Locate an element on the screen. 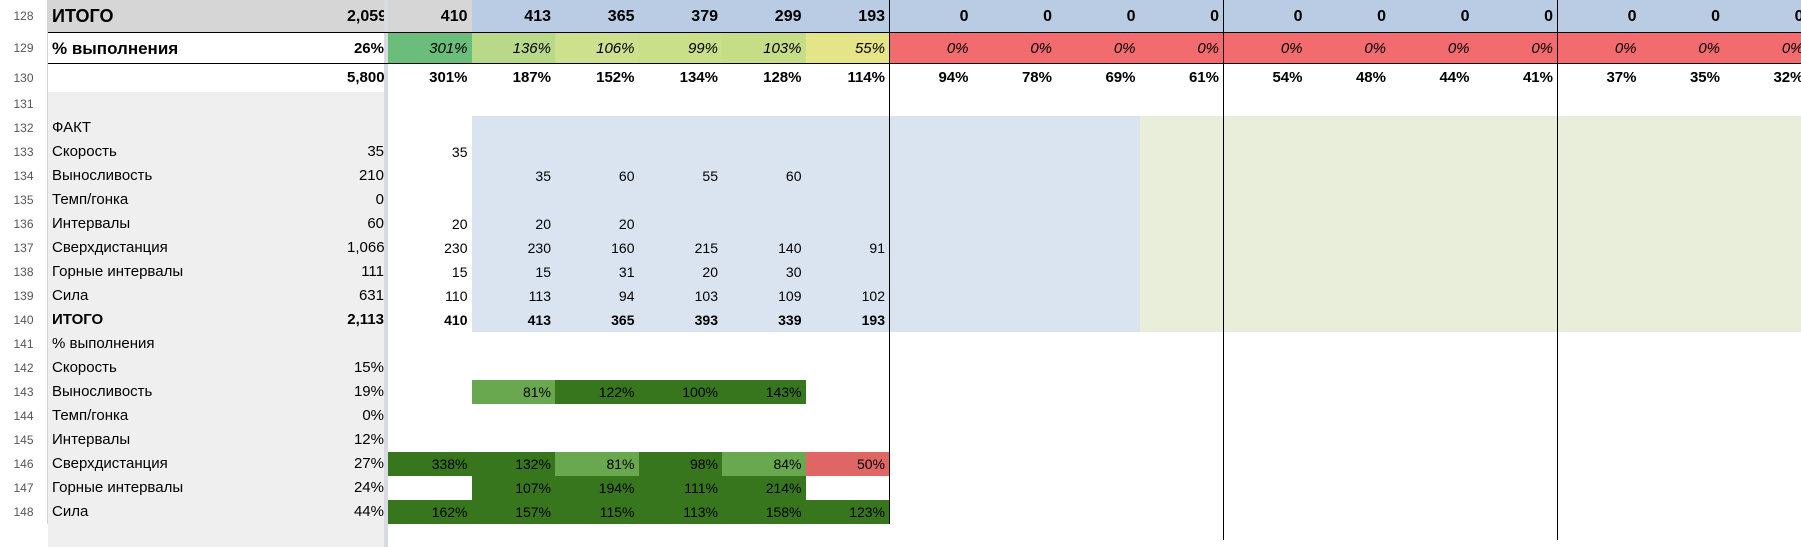 This screenshot has width=1801, height=547. week-4-cell: 134% is located at coordinates (698, 77).